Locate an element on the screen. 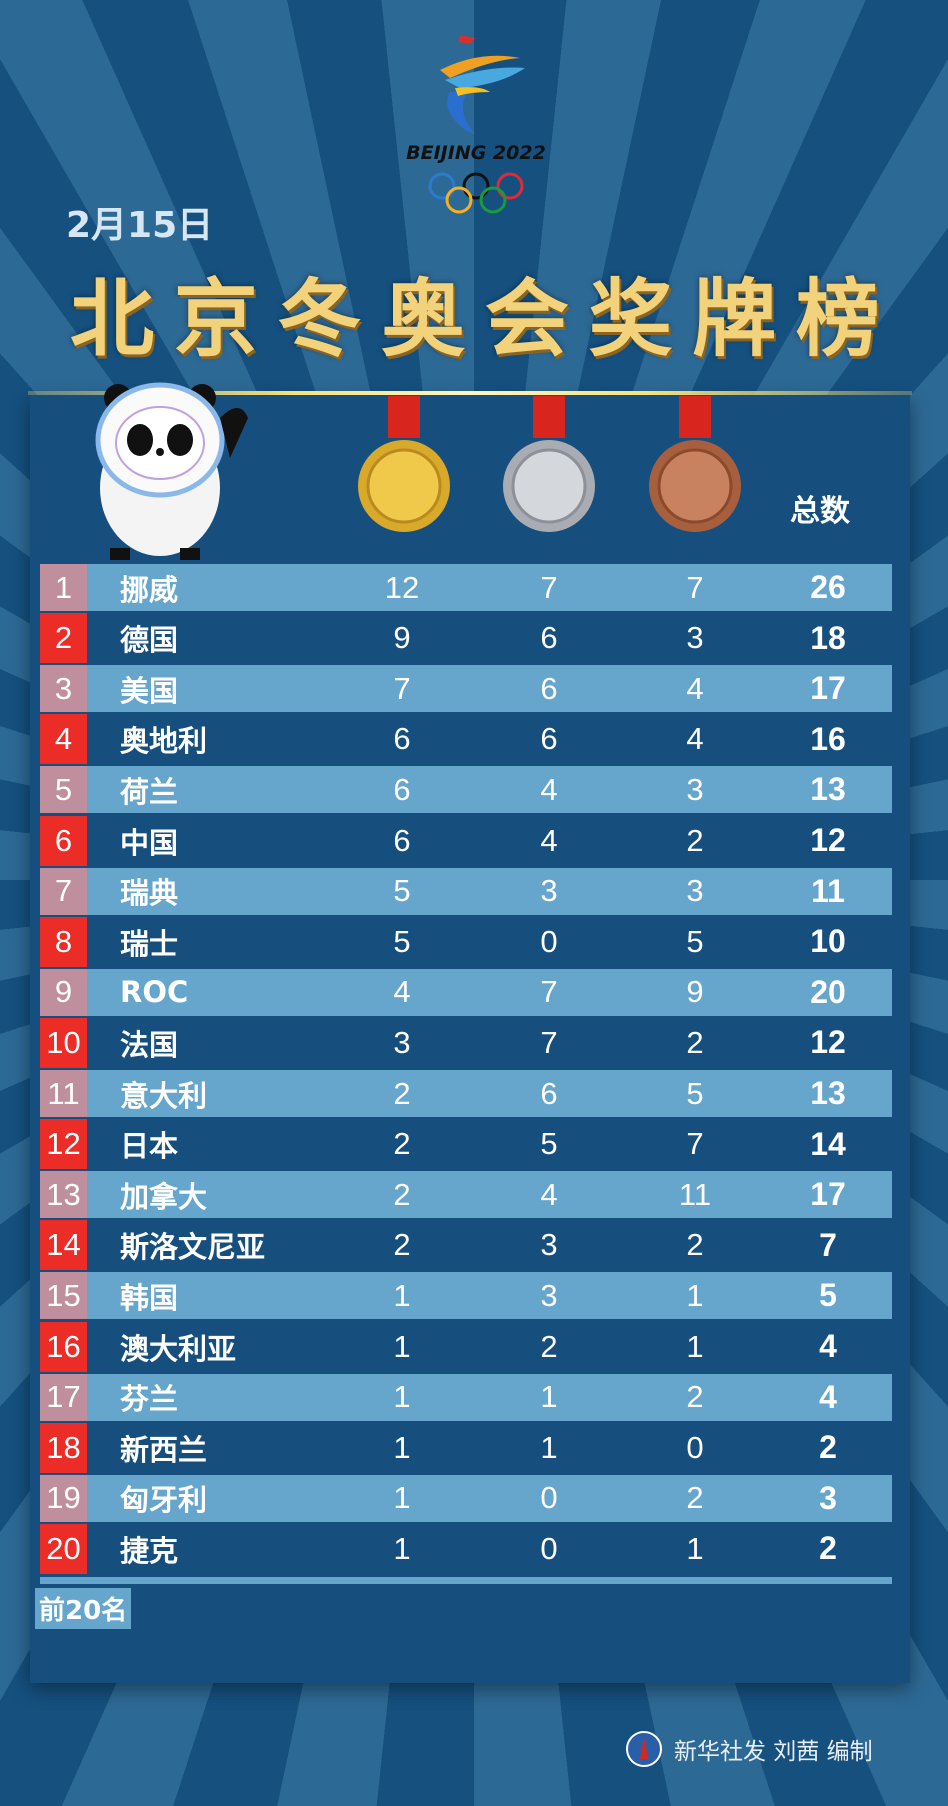 The image size is (948, 1806). country-name: 匈牙利 is located at coordinates (164, 1500).